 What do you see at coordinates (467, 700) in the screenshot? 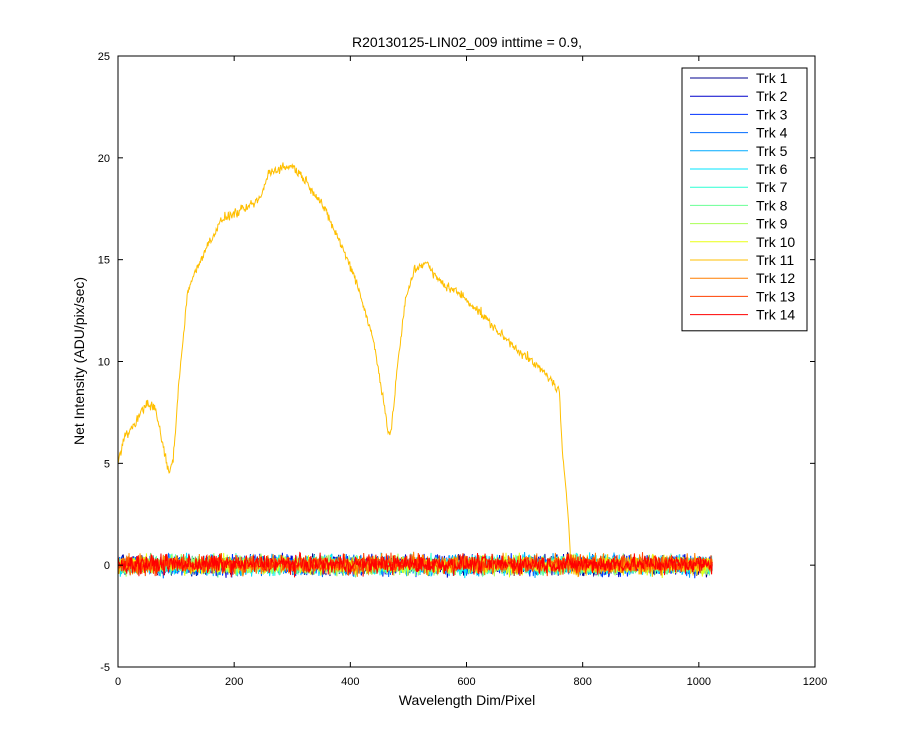
I see `x-axis-label: Wavelength Dim/Pixel` at bounding box center [467, 700].